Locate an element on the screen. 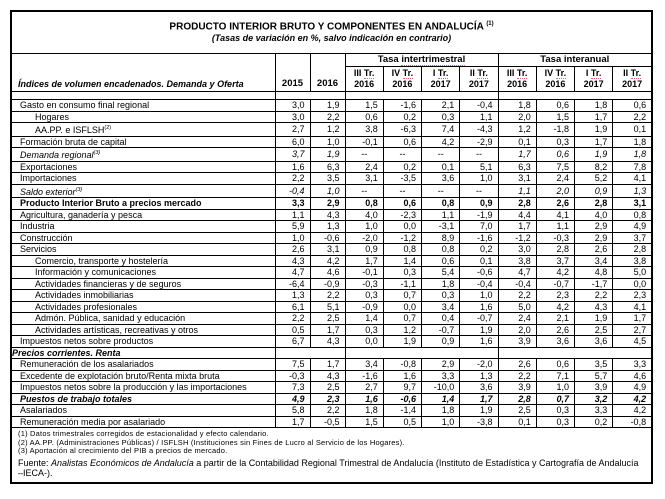  value-cell: 2,7 is located at coordinates (632, 330).